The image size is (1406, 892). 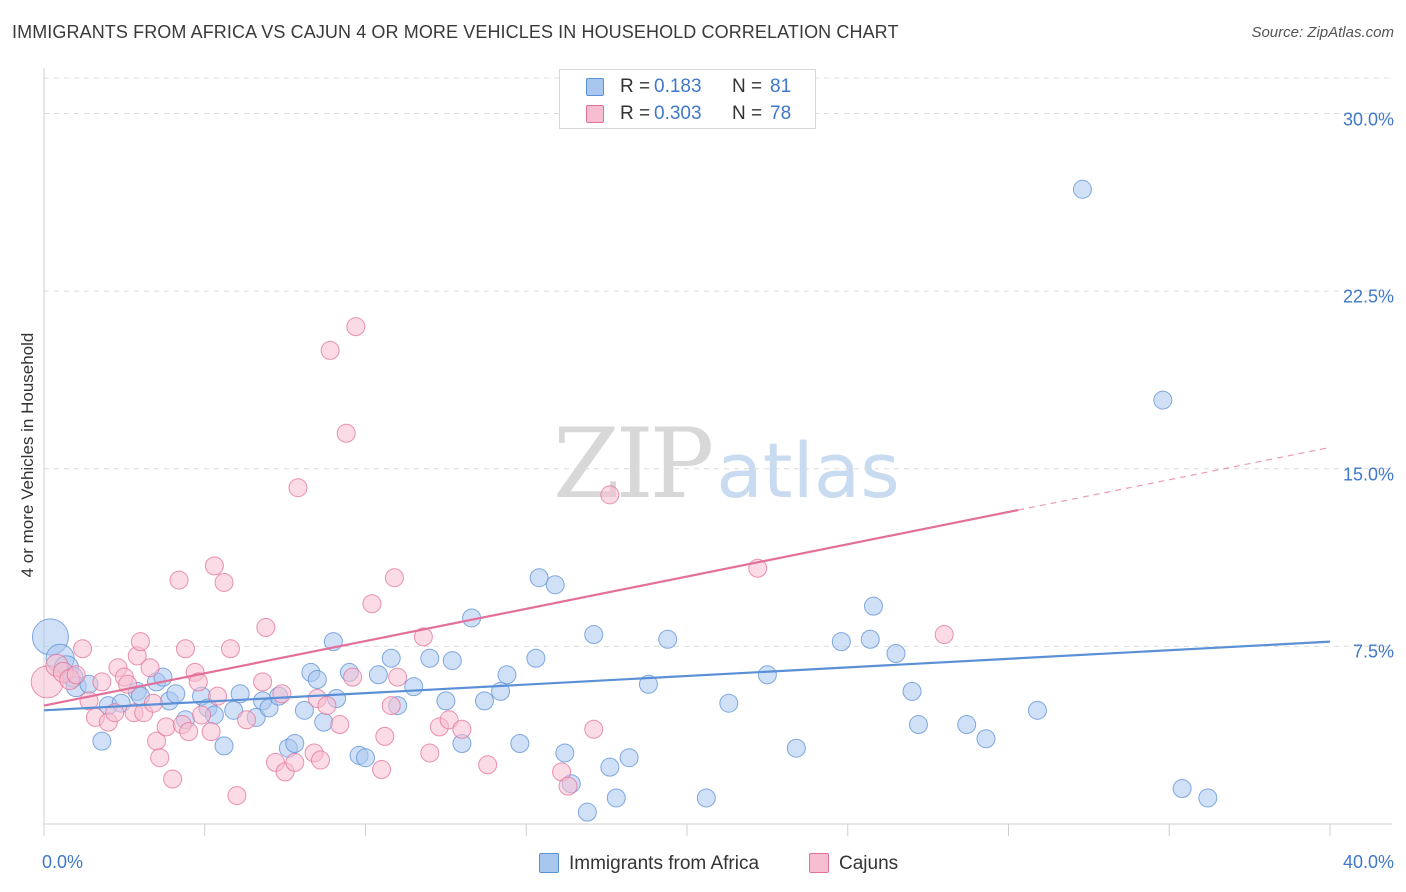 What do you see at coordinates (781, 113) in the screenshot?
I see `legend-n-value: 78` at bounding box center [781, 113].